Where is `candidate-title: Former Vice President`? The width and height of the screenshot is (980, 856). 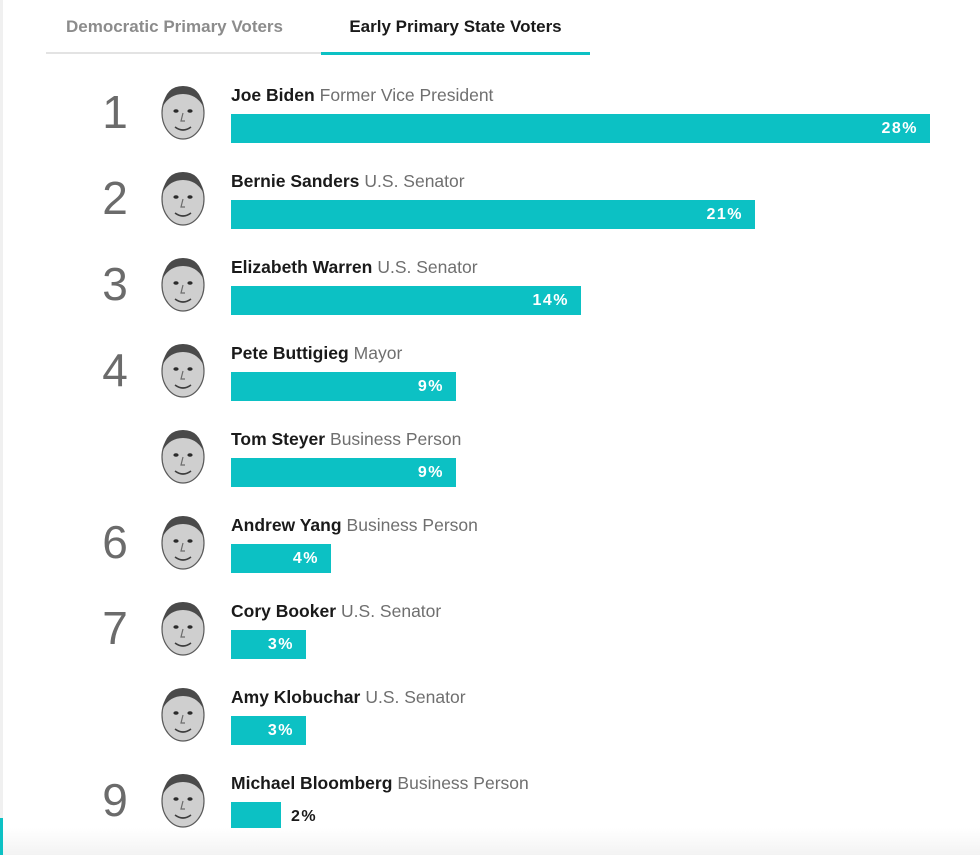
candidate-title: Former Vice President is located at coordinates (406, 95).